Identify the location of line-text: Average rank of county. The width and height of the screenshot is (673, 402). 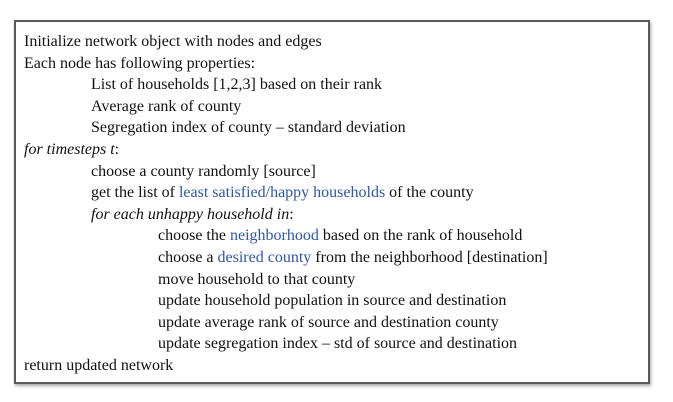
(166, 106).